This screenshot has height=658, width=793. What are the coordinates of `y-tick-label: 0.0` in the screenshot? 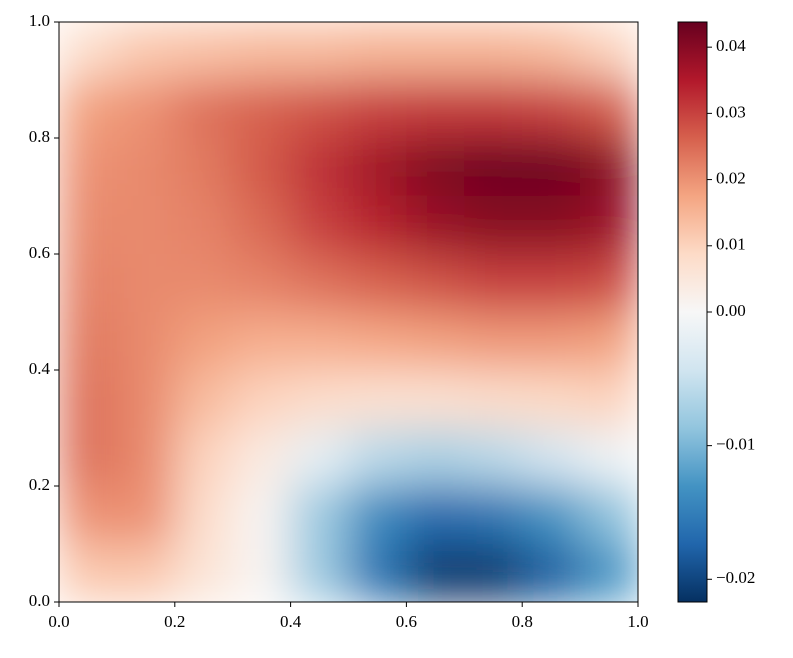 It's located at (39, 600).